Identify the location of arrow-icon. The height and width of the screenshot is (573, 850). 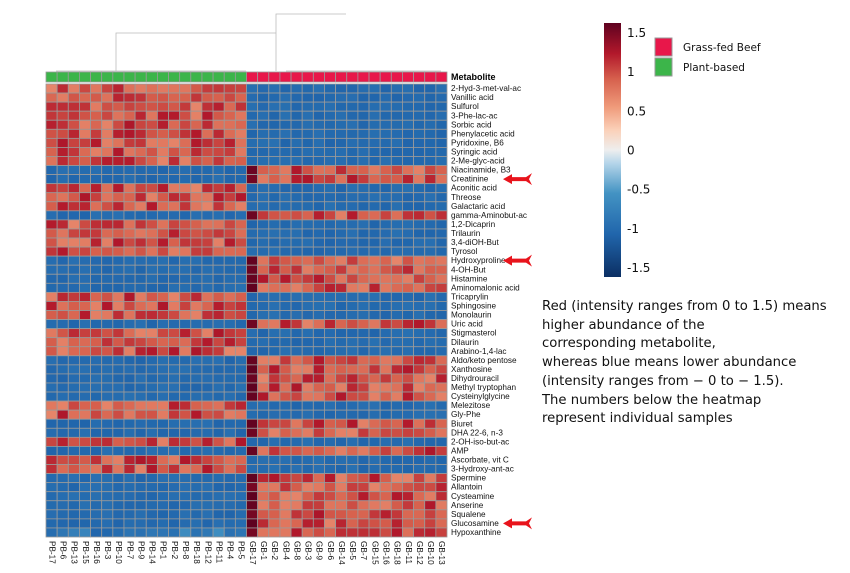
(517, 260).